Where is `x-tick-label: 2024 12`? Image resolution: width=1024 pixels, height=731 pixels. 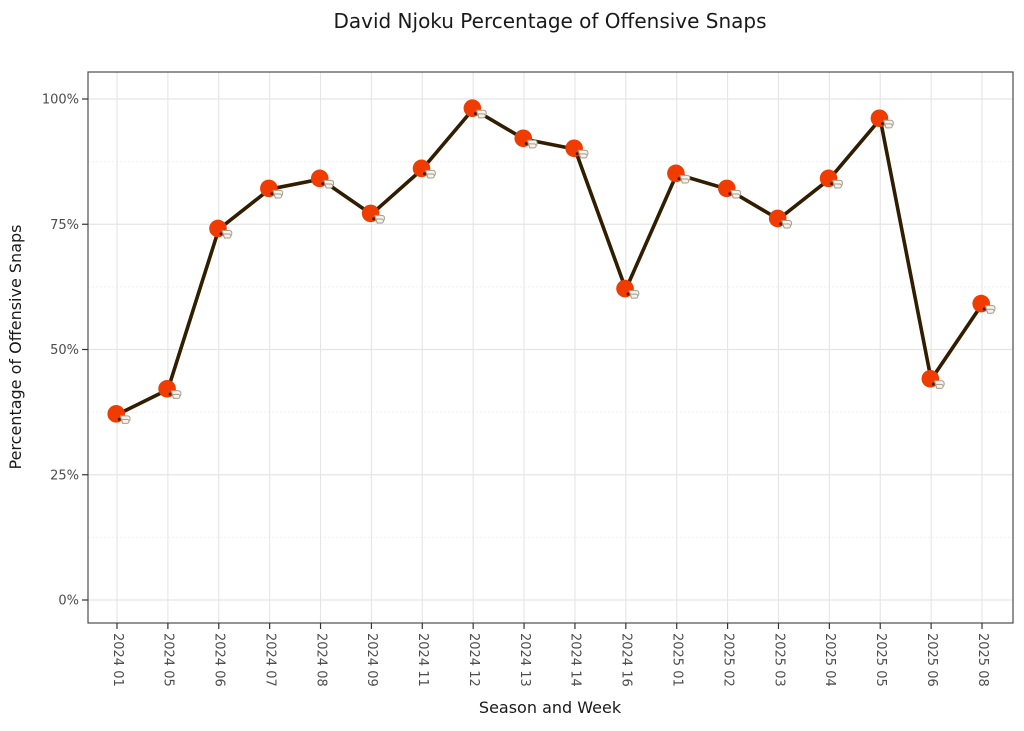 x-tick-label: 2024 12 is located at coordinates (473, 660).